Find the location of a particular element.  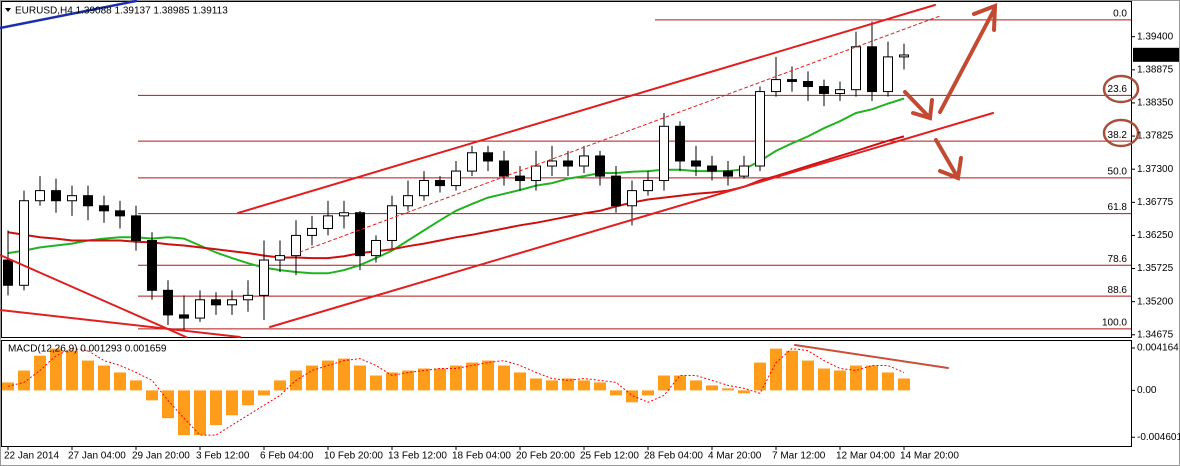

y-tick-label: 1.39400 is located at coordinates (1155, 36).